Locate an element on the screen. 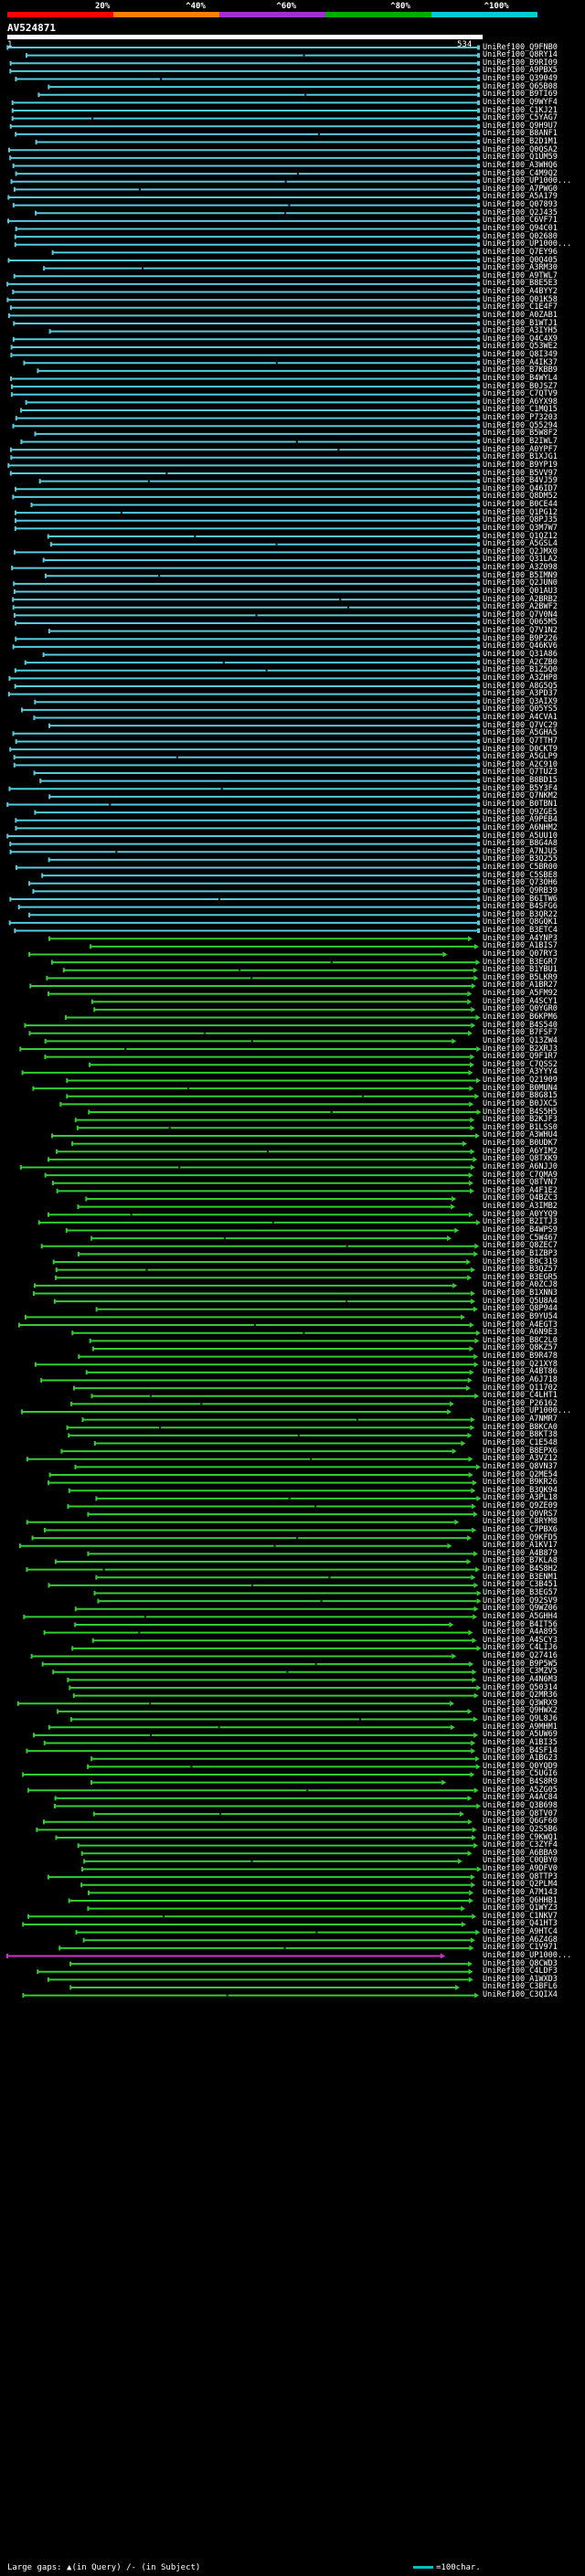 The height and width of the screenshot is (2576, 585). hit-label: UniRef100_B7KLA8 is located at coordinates (520, 1561).